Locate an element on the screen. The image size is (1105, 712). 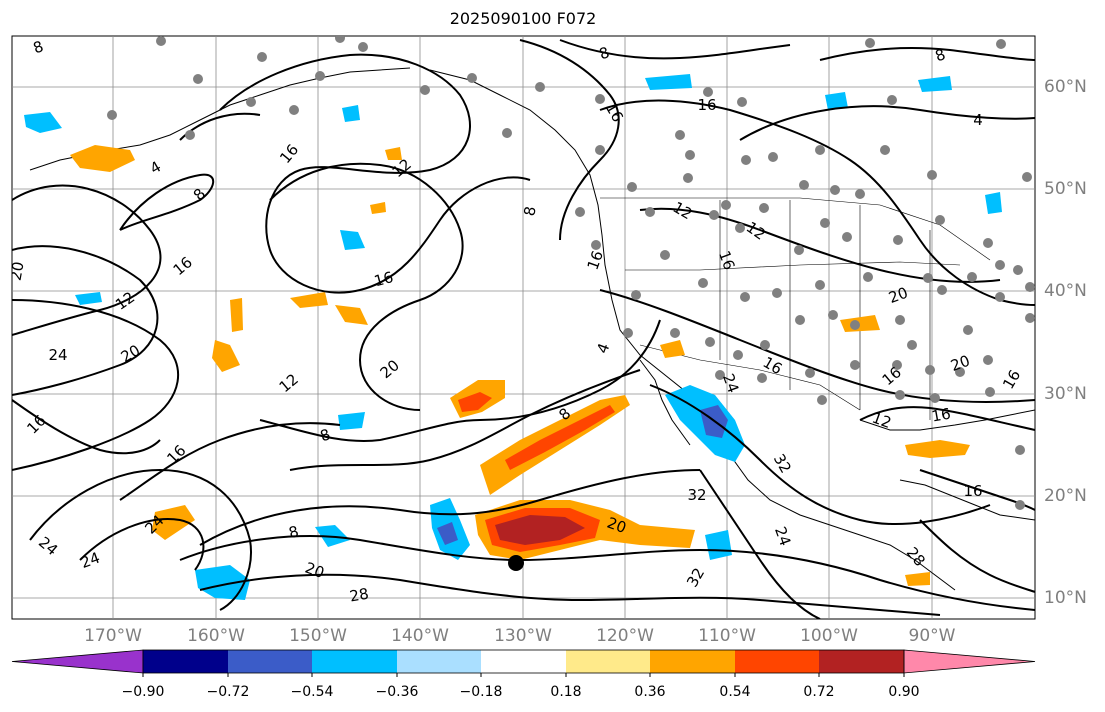
lon-label: 90°W is located at coordinates (932, 636).